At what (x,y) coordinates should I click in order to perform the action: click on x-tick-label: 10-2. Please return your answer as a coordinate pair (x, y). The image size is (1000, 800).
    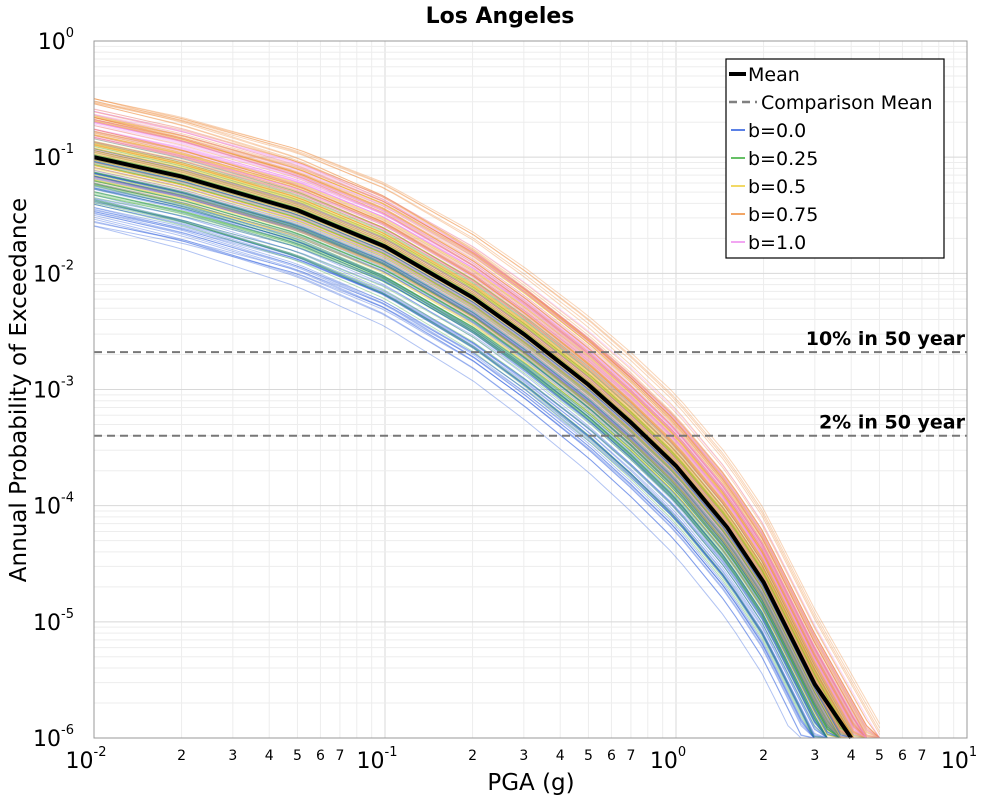
    Looking at the image, I should click on (86, 759).